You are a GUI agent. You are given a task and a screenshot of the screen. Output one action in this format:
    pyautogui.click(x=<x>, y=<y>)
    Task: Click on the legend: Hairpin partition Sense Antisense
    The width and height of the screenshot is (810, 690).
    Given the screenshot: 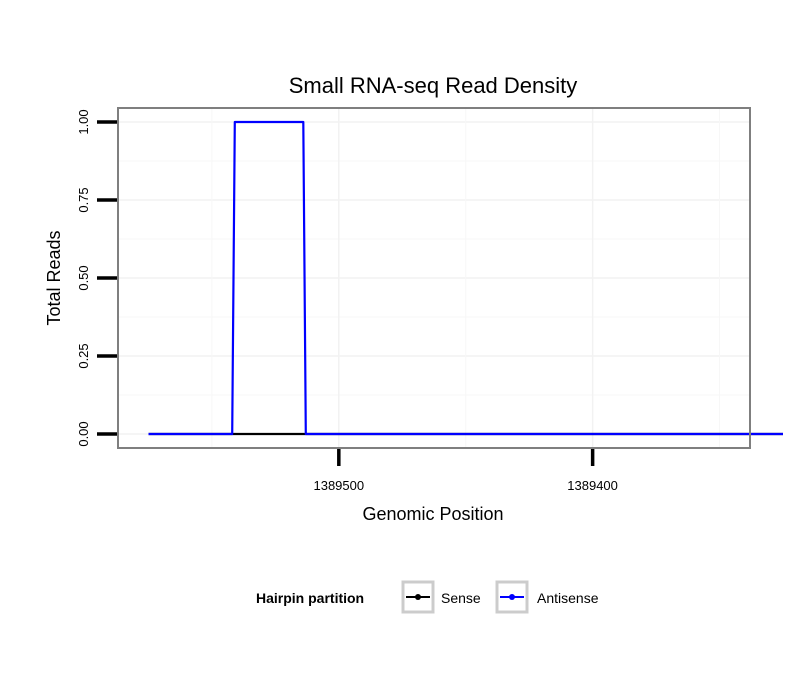 What is the action you would take?
    pyautogui.click(x=427, y=597)
    